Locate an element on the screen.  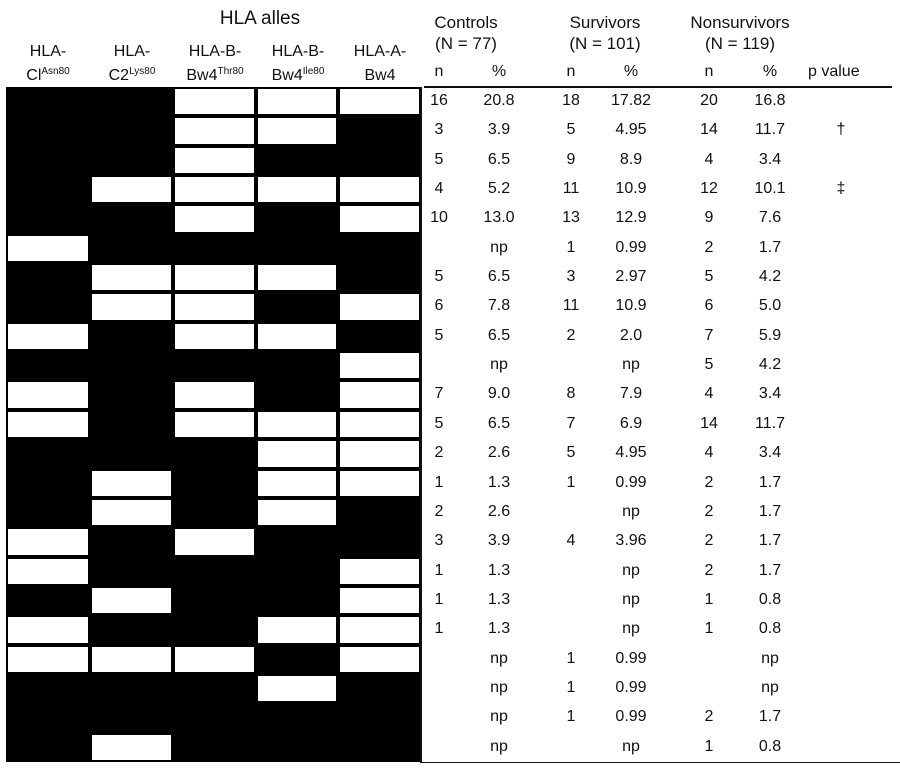
hla-alleles-title: HLA alles is located at coordinates (260, 18).